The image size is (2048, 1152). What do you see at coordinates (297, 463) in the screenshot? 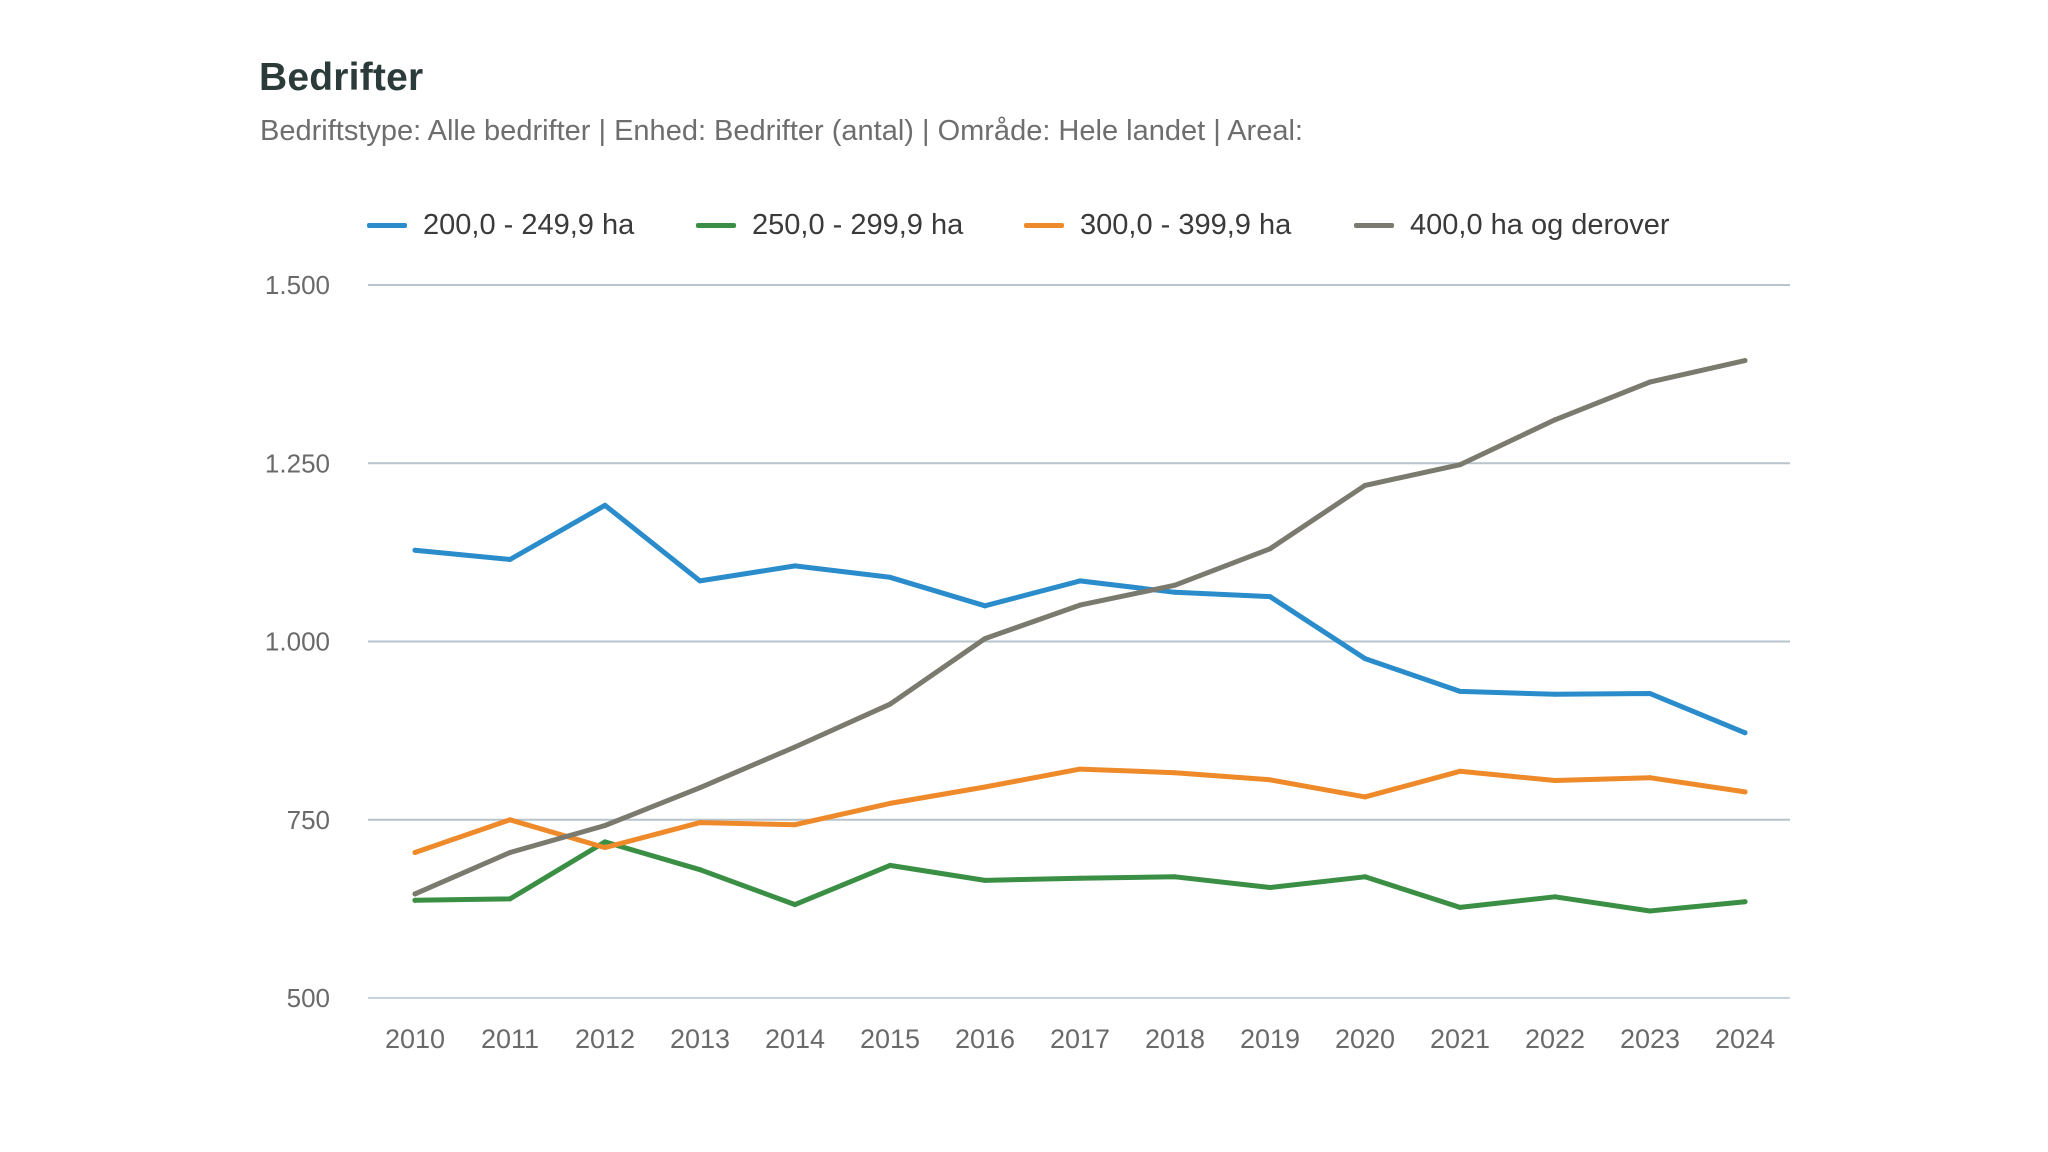
I see `y-tick-label: 1.250` at bounding box center [297, 463].